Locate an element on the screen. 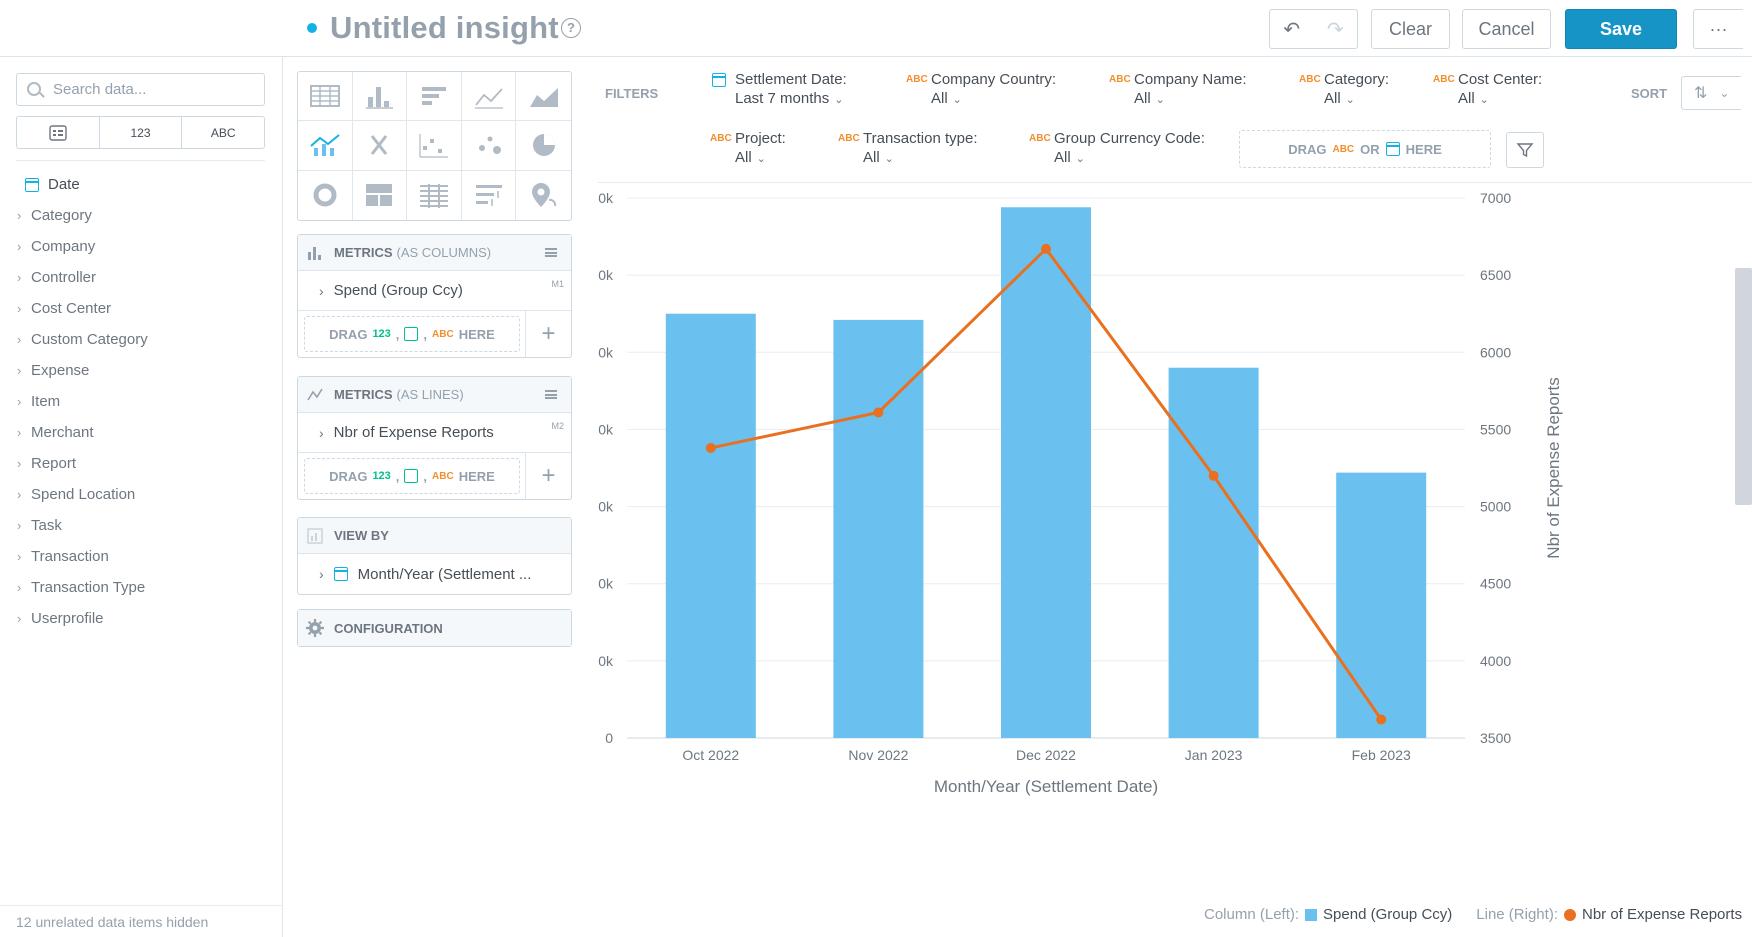 The image size is (1752, 937). viz-bubble-button is located at coordinates (489, 146).